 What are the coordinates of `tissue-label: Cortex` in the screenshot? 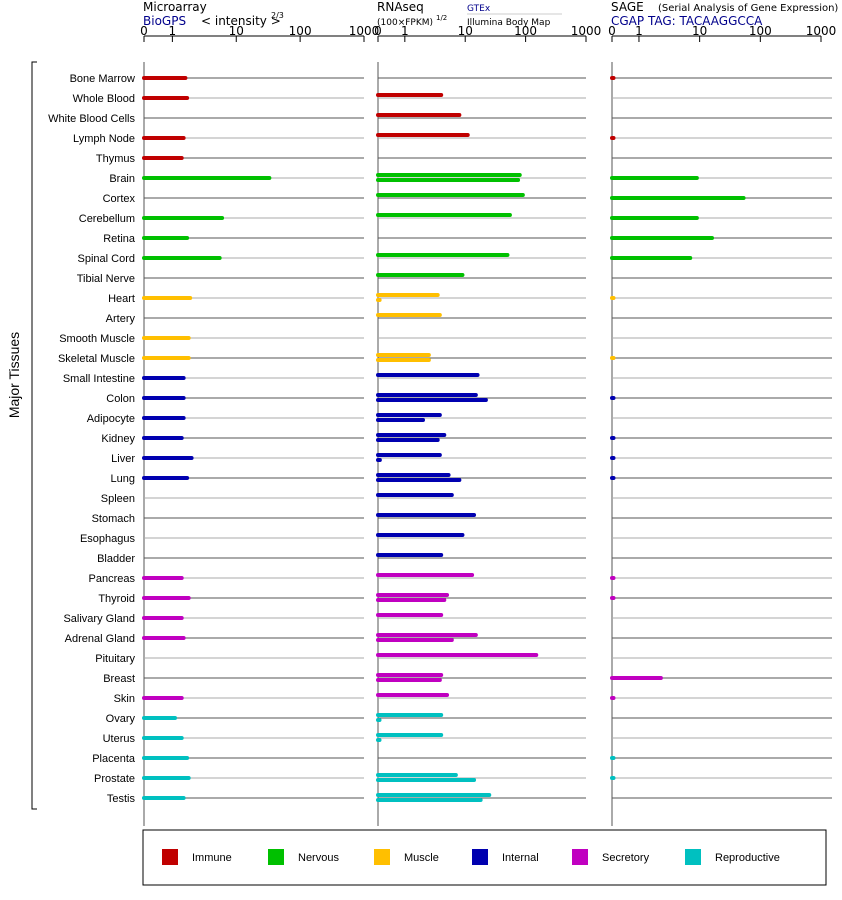 It's located at (119, 199).